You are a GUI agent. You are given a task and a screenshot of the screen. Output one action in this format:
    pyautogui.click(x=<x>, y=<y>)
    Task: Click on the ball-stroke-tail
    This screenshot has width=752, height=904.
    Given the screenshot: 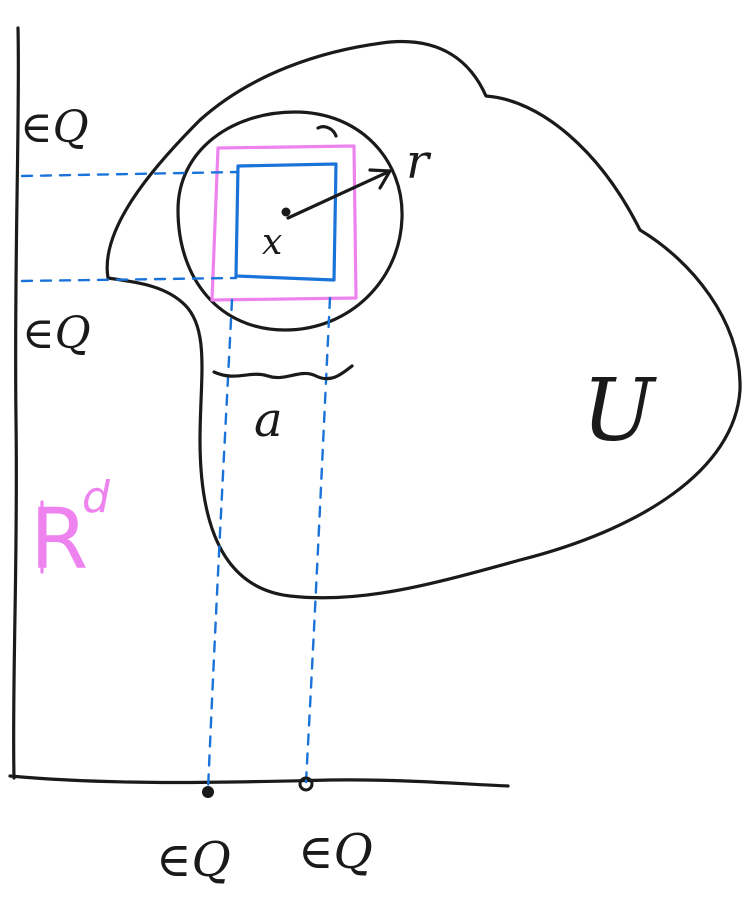 What is the action you would take?
    pyautogui.click(x=327, y=131)
    